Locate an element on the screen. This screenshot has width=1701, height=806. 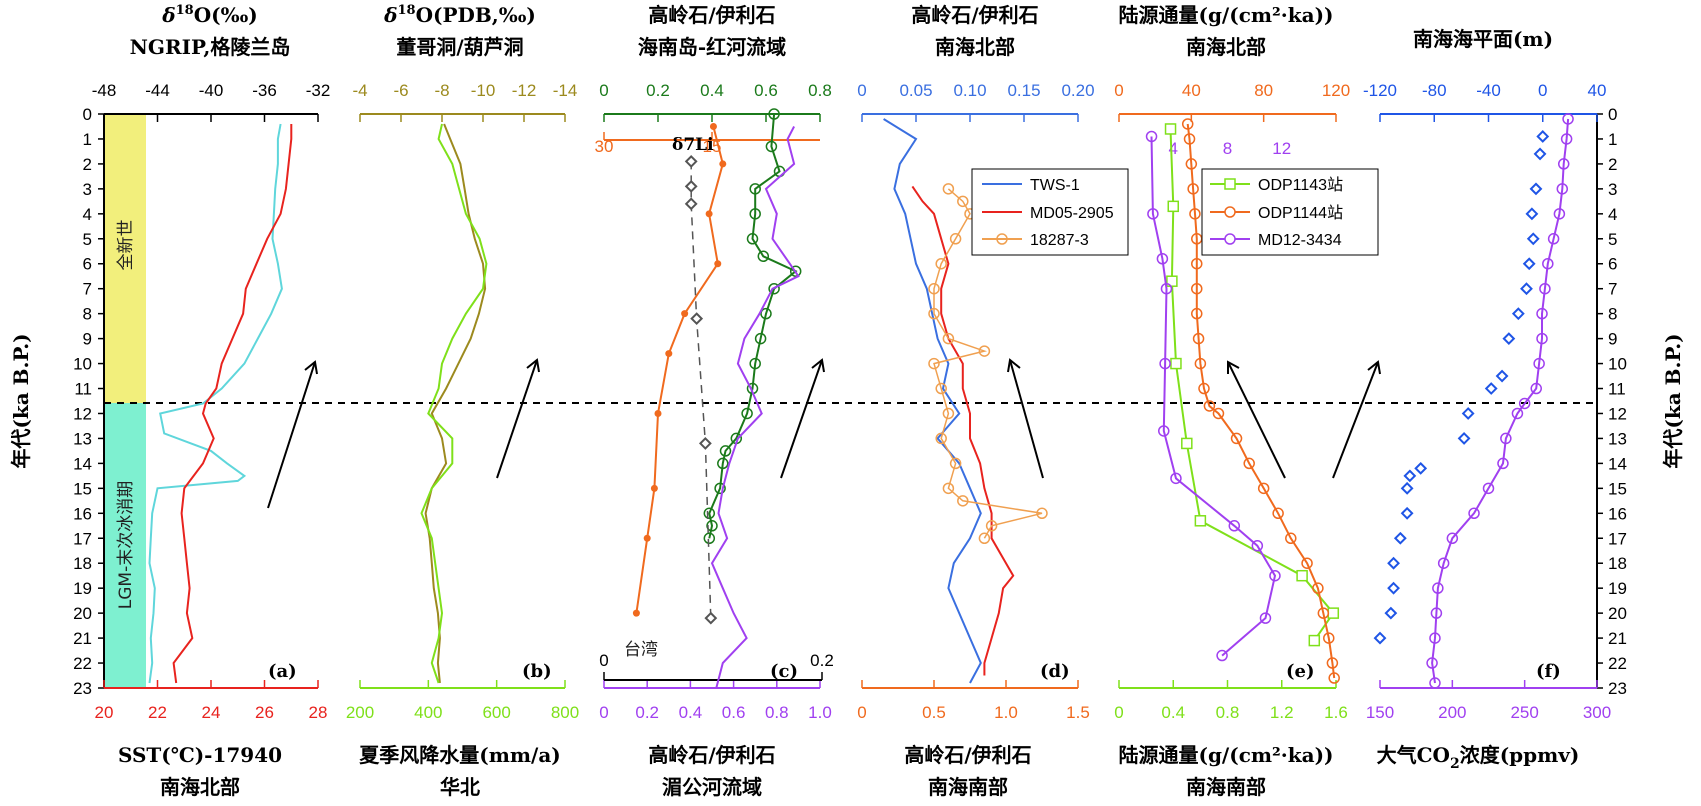
tick-label-d-bottom-3: 1.5 is located at coordinates (1078, 712).